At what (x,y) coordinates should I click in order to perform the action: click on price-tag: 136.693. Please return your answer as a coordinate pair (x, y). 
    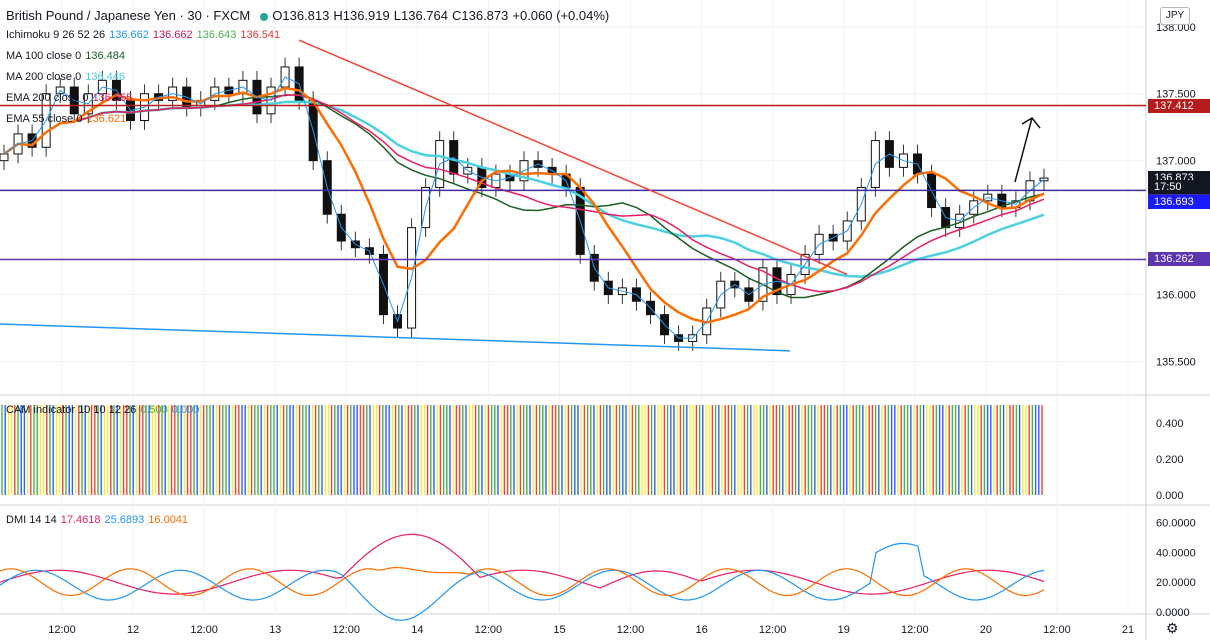
    Looking at the image, I should click on (1179, 201).